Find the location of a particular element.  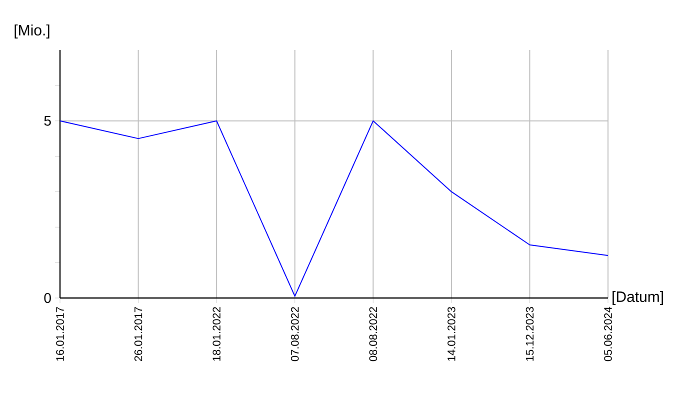

x-tick-label: 05.06.2024 is located at coordinates (608, 334).